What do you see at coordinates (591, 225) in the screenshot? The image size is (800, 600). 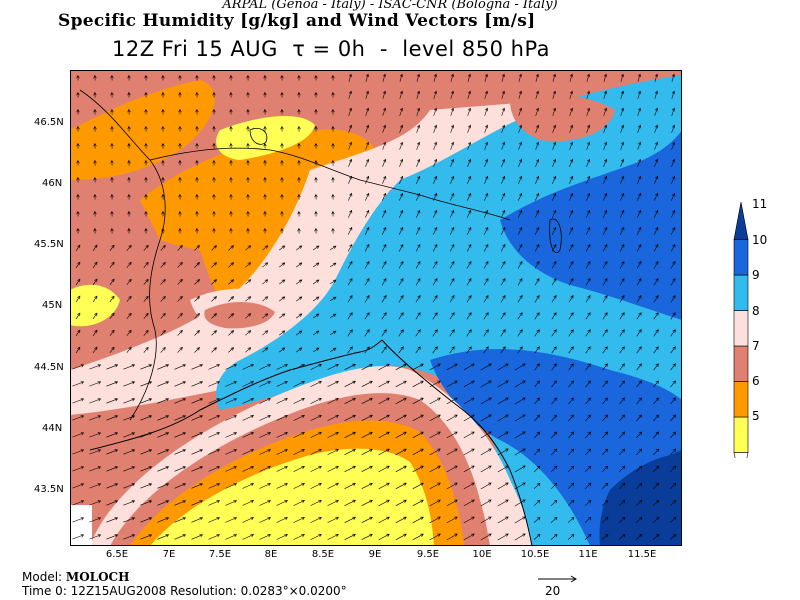 I see `humidity-field-10-11-north` at bounding box center [591, 225].